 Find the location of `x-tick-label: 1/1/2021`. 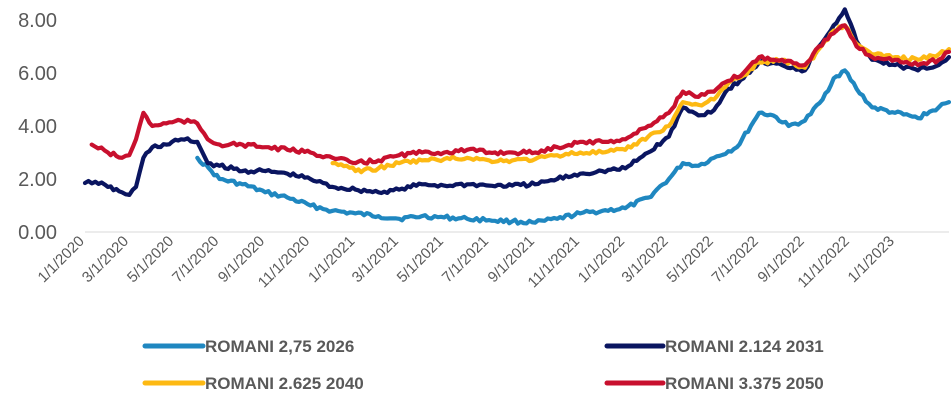

x-tick-label: 1/1/2021 is located at coordinates (331, 259).